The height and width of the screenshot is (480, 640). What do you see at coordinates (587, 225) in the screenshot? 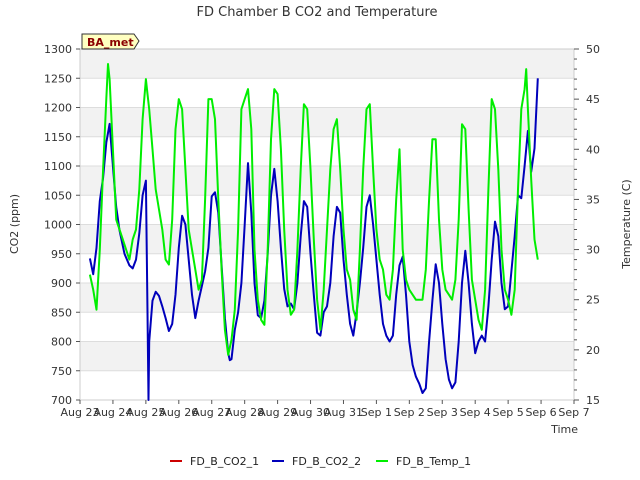
I see `y2-axis: 15 20 25 30 35 40 45 50` at bounding box center [587, 225].